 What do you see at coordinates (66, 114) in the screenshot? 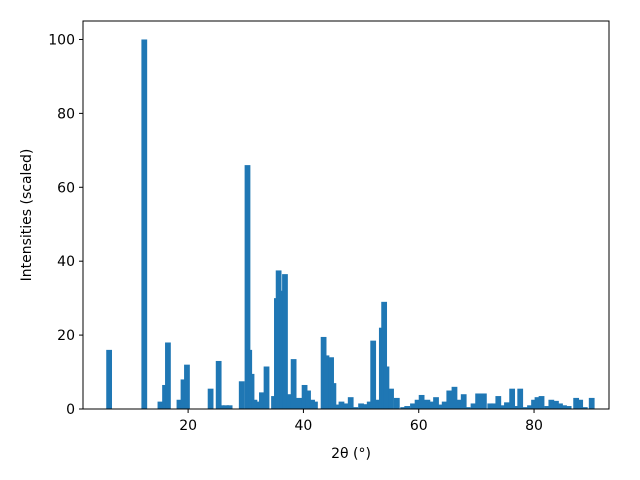
I see `y-tick-label: 80` at bounding box center [66, 114].